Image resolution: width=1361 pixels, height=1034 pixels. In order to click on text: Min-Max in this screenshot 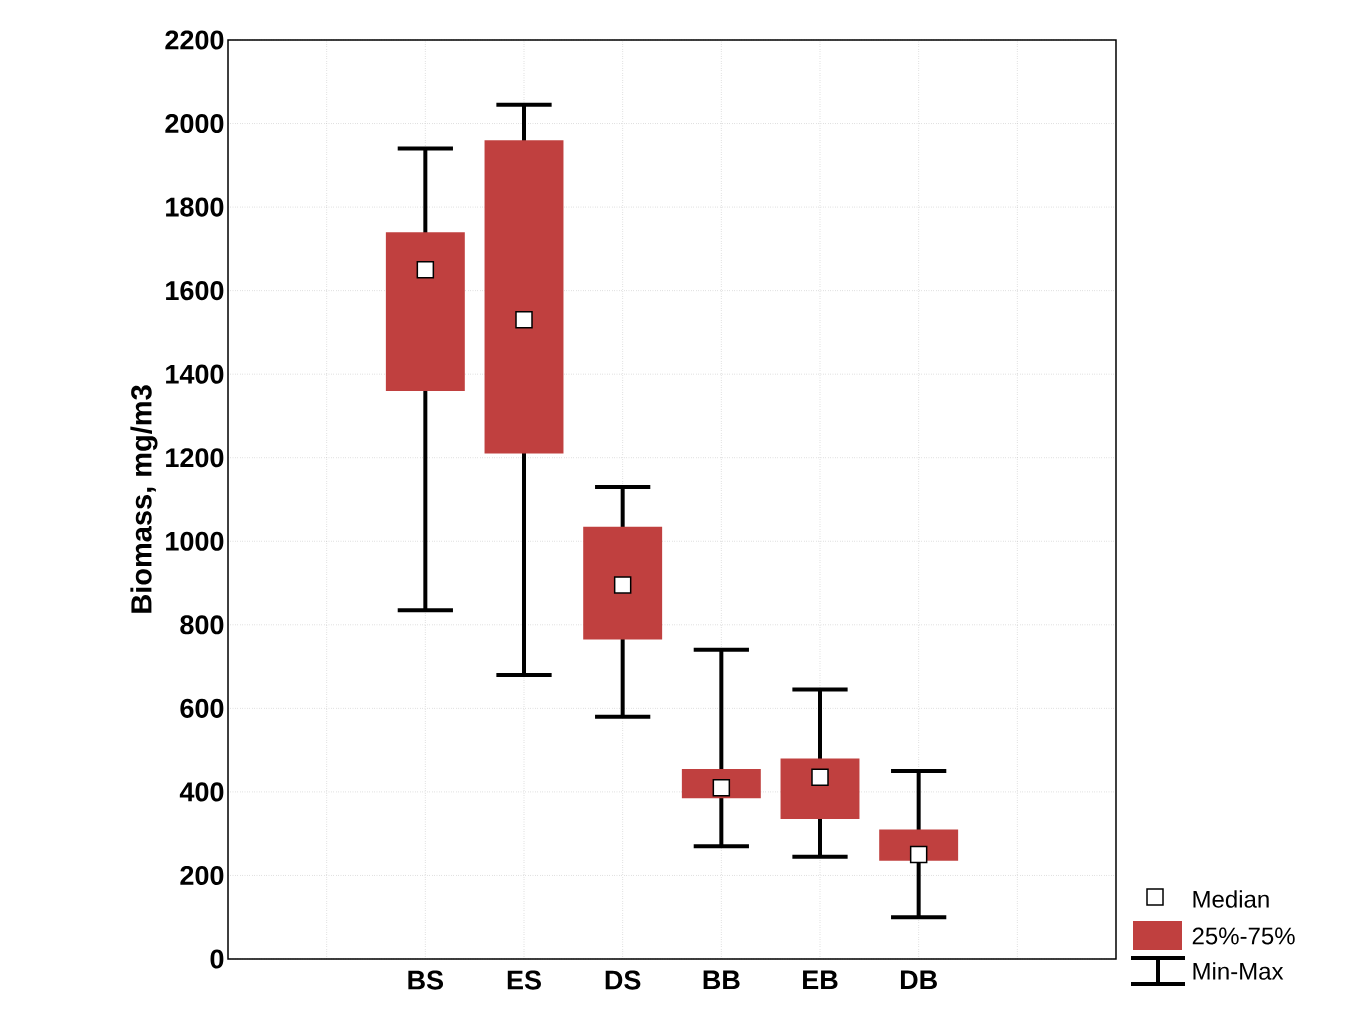, I will do `click(1238, 971)`.